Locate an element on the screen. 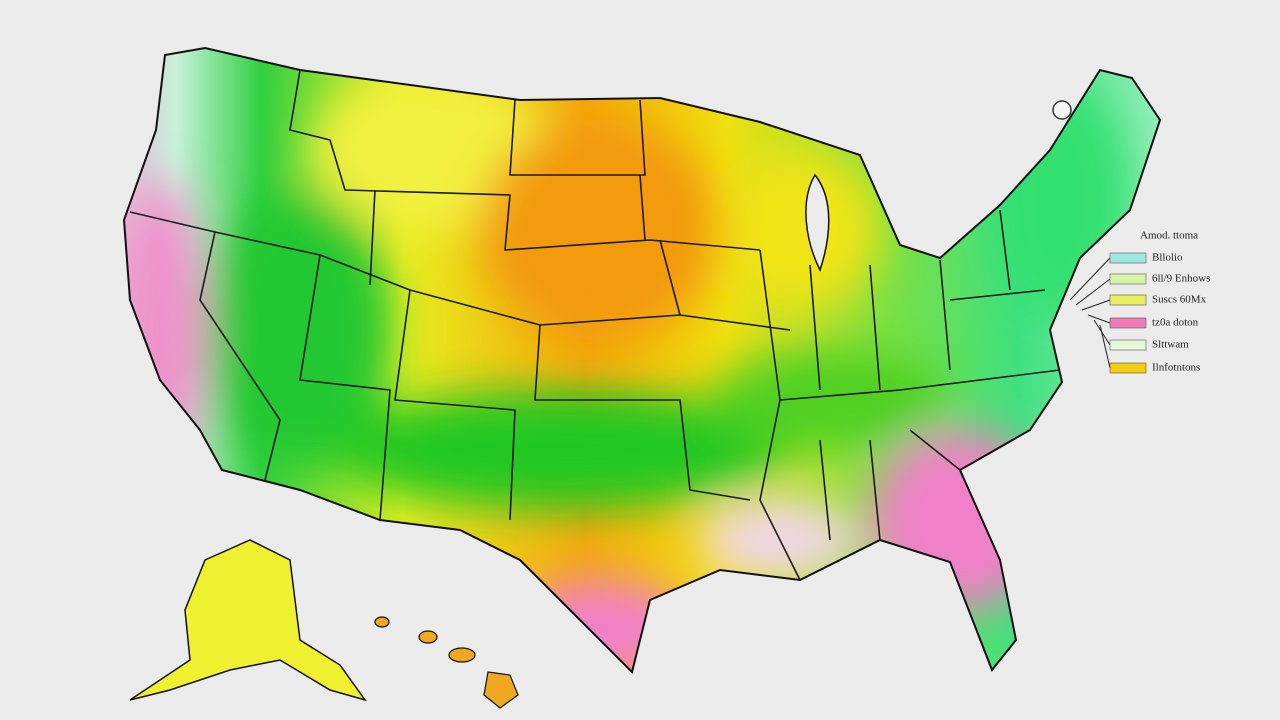  marker is located at coordinates (1062, 110).